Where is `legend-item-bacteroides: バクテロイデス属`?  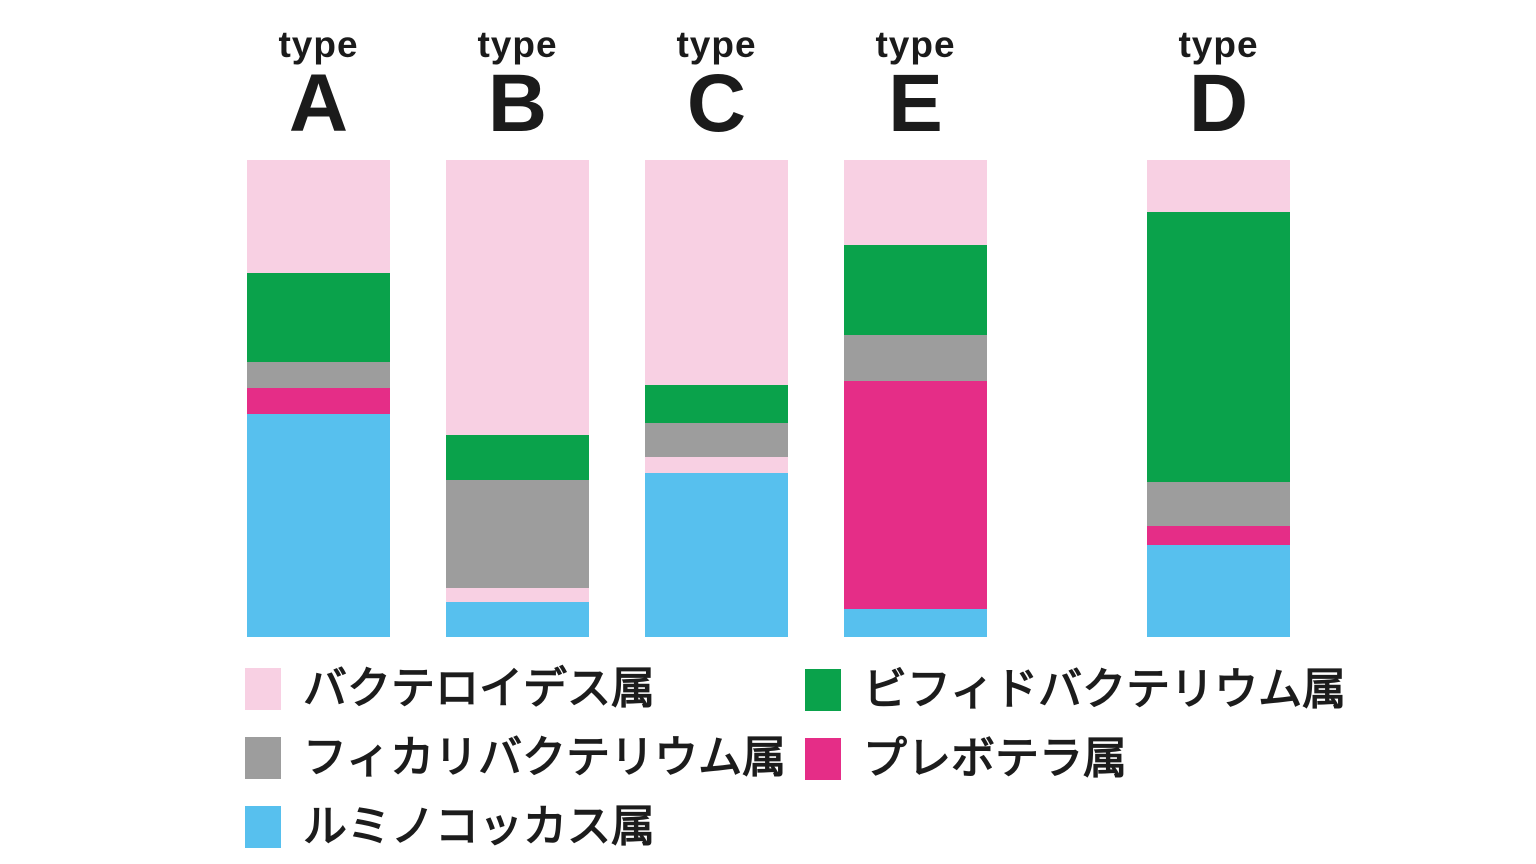
legend-item-bacteroides: バクテロイデス属 is located at coordinates (515, 688).